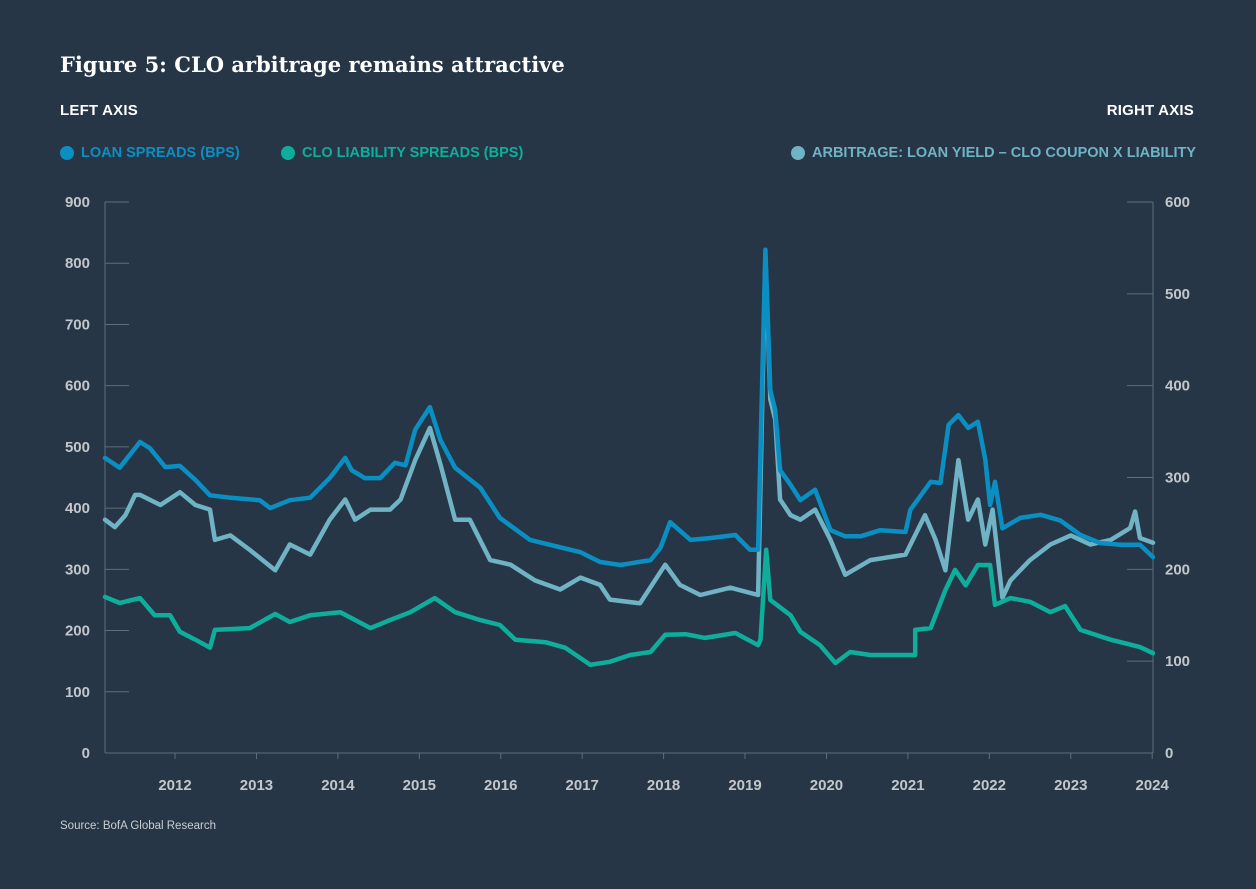 The image size is (1256, 889). I want to click on legend-loan-spreads: LOAN SPREADS (BPS), so click(150, 153).